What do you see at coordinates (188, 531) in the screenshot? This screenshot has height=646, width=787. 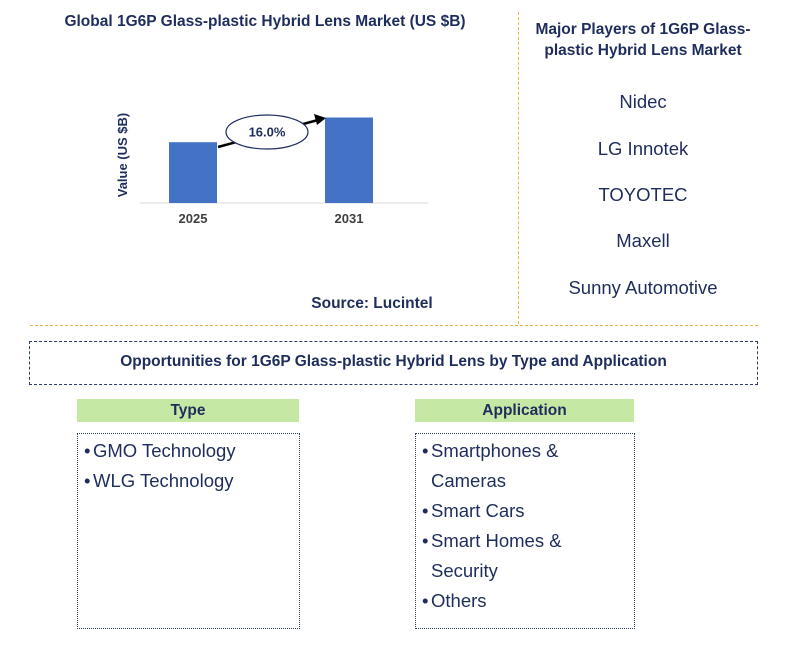 I see `type-list-box: • GMO Technology • WLG Technology` at bounding box center [188, 531].